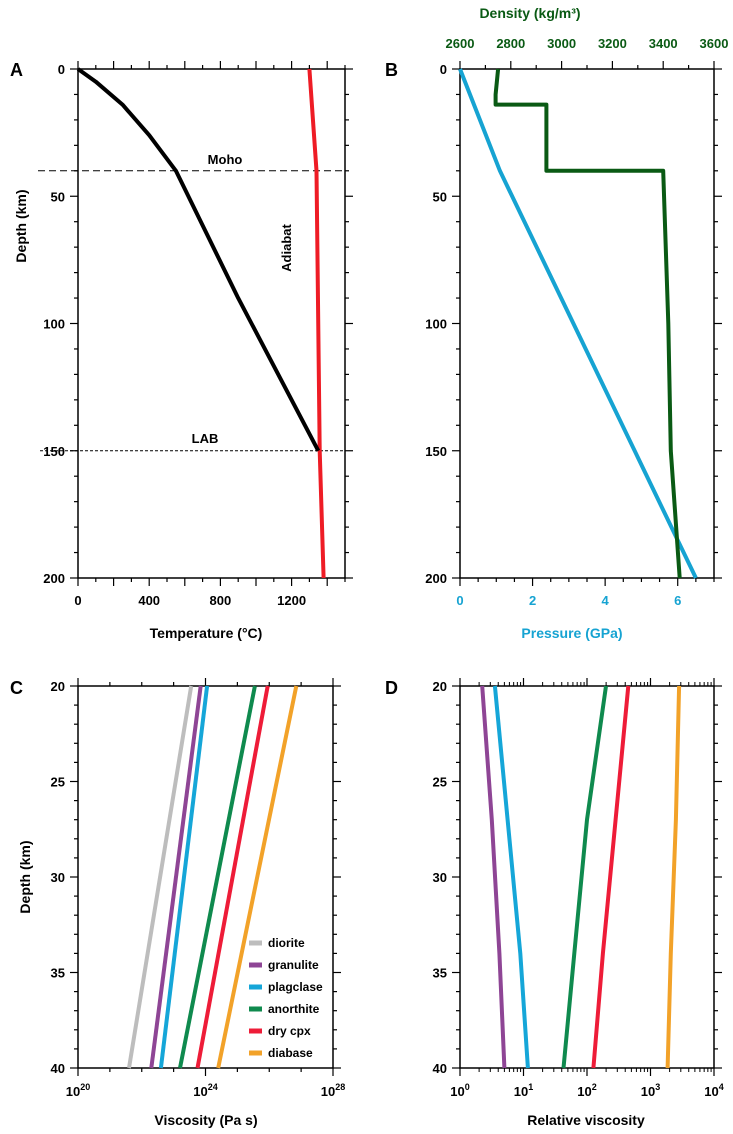  I want to click on panel-b-y-label: 0, so click(443, 69).